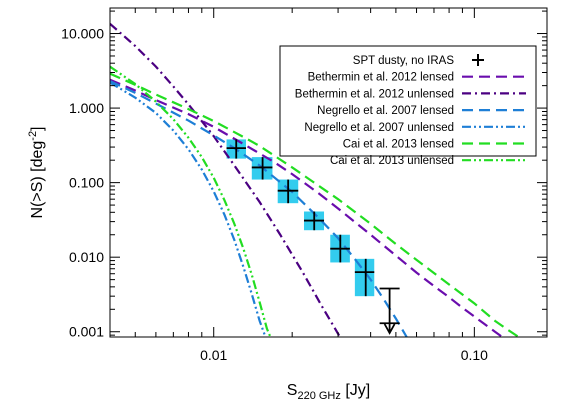 The image size is (581, 412). What do you see at coordinates (313, 237) in the screenshot?
I see `data-points` at bounding box center [313, 237].